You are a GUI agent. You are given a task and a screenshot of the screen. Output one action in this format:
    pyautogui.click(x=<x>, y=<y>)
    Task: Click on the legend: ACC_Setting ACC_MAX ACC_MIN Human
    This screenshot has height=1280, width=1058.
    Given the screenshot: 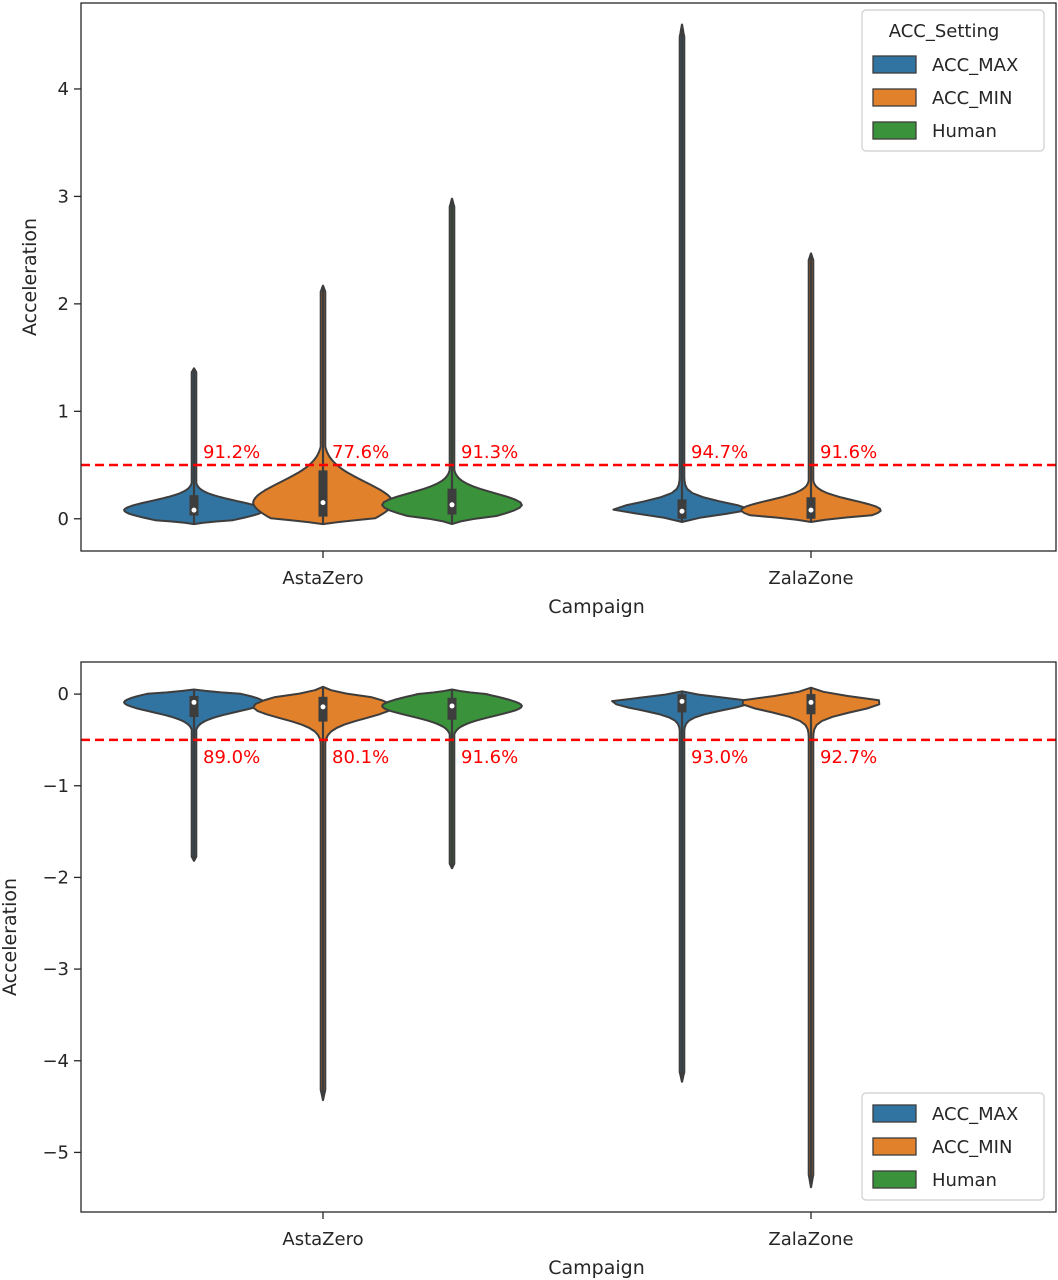 What is the action you would take?
    pyautogui.click(x=953, y=80)
    